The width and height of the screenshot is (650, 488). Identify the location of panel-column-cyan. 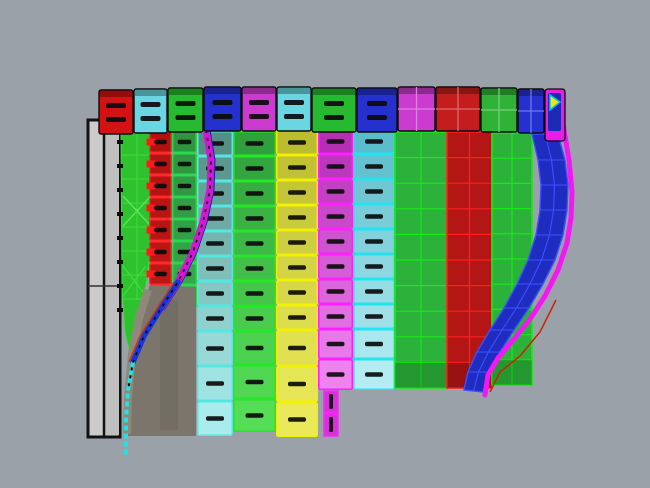
(374, 259).